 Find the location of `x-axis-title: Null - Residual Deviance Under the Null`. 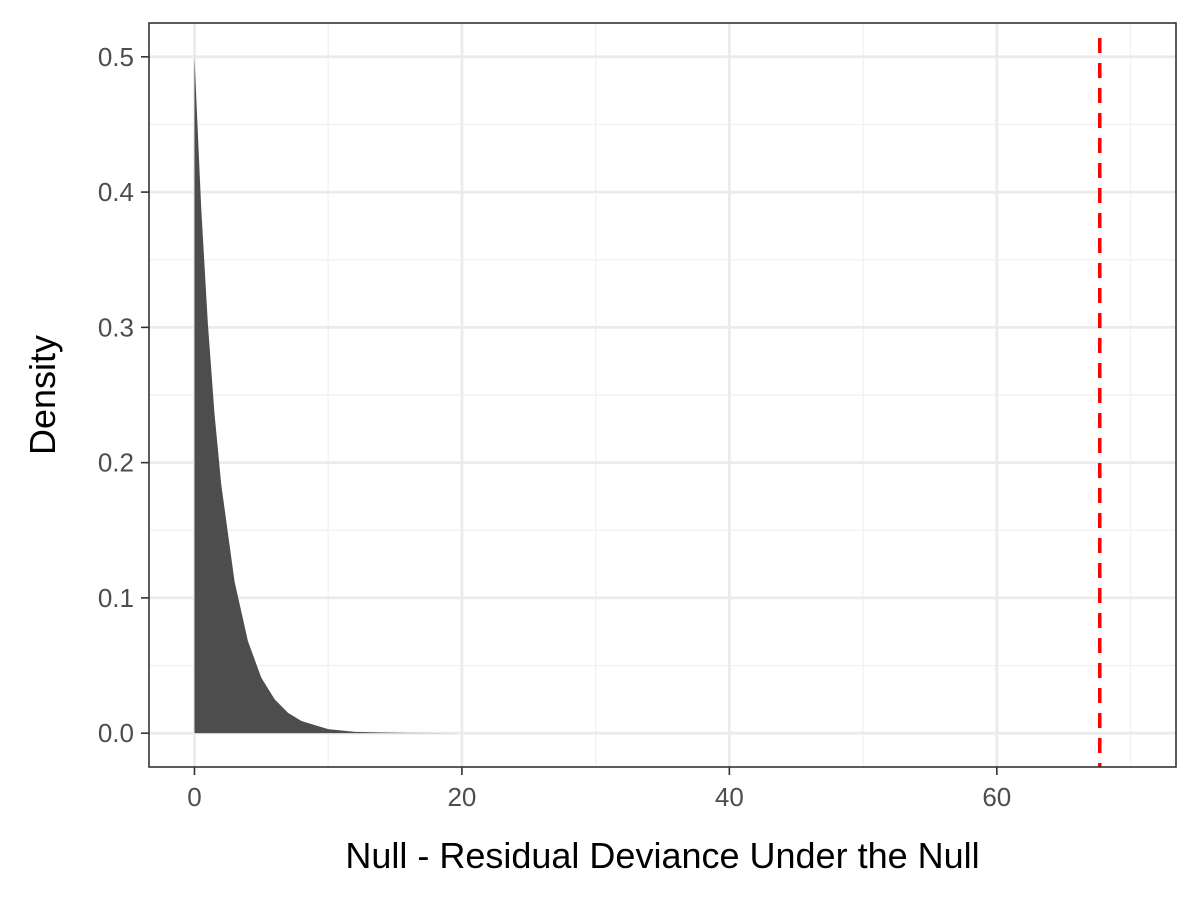

x-axis-title: Null - Residual Deviance Under the Null is located at coordinates (662, 855).